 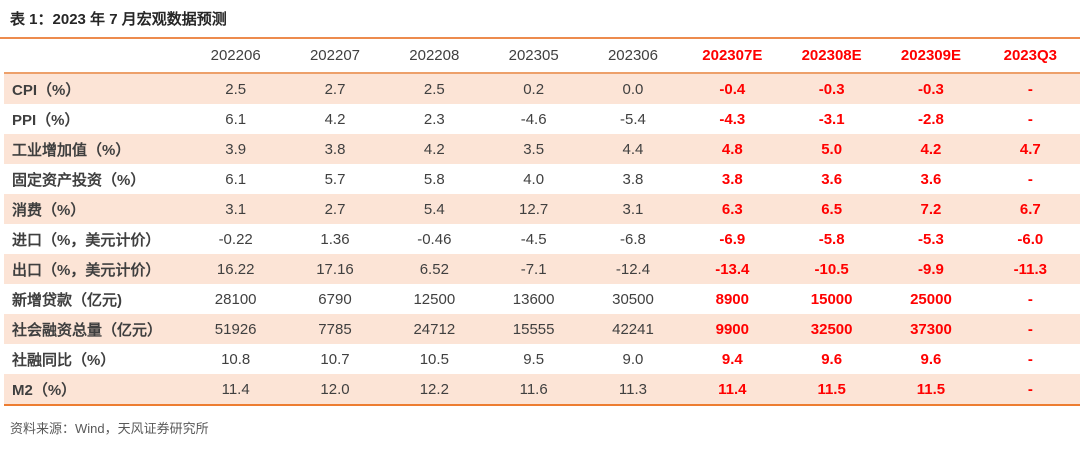 What do you see at coordinates (542, 88) in the screenshot?
I see `table-row: CPI（%） 2.5 2.7 2.5 0.2 0.0 -0.4 -0.3 -0.3 -` at bounding box center [542, 88].